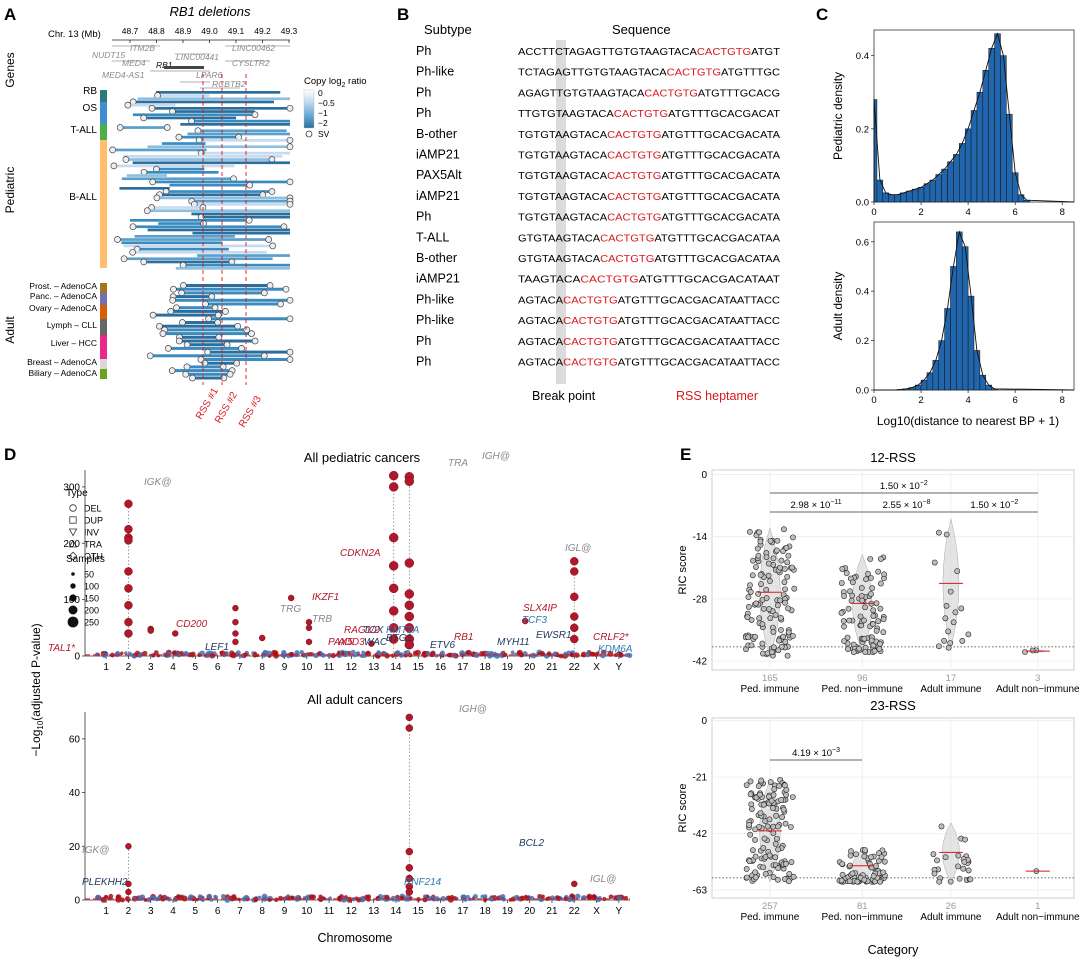 This screenshot has height=960, width=1080. I want to click on sequence-row: AGTACA CACTGTG ATGTTTGCACGACATAATTACC, so click(649, 363).